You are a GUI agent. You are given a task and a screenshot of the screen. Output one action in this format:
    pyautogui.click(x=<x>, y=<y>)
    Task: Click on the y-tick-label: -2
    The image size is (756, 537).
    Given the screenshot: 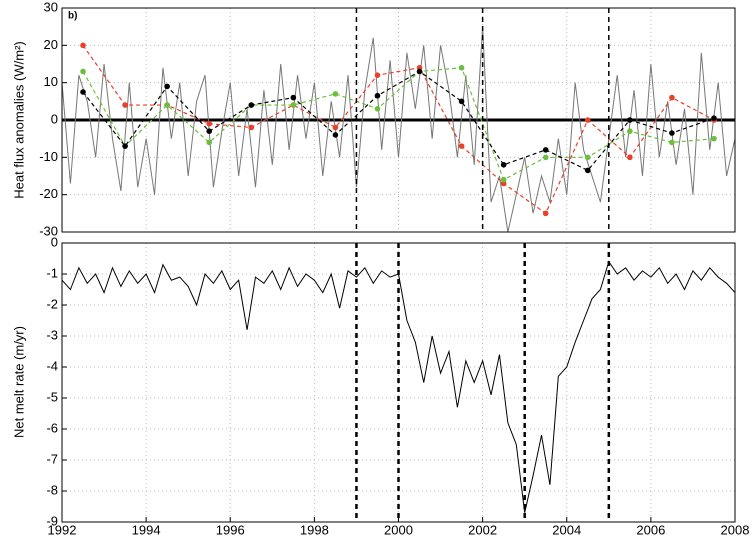 What is the action you would take?
    pyautogui.click(x=52, y=303)
    